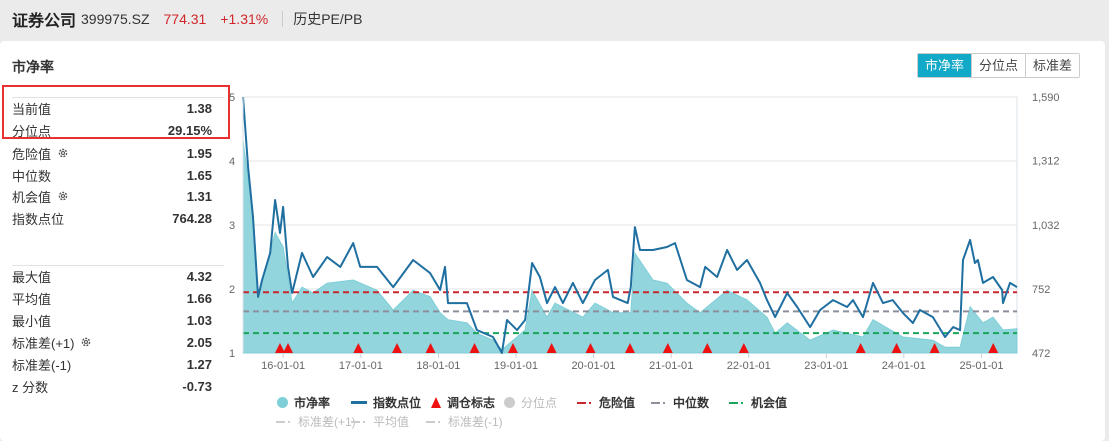  Describe the element at coordinates (617, 403) in the screenshot. I see `legend-label: 危险值` at that location.